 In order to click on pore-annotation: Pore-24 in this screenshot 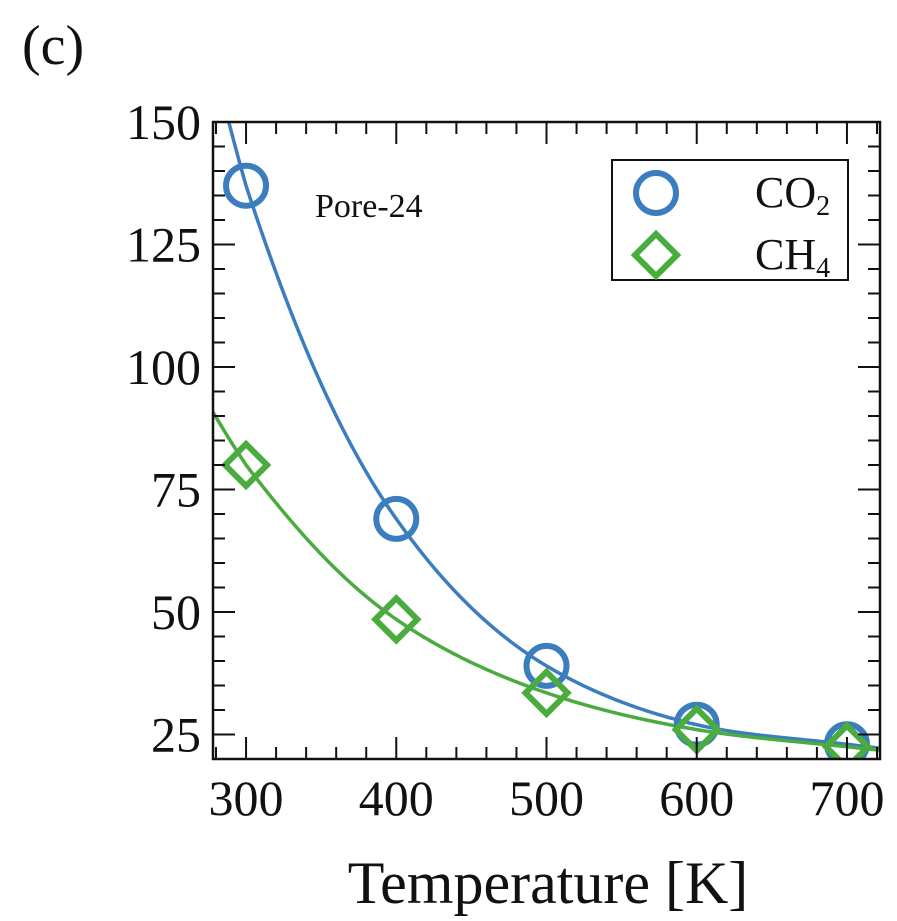, I will do `click(369, 206)`.